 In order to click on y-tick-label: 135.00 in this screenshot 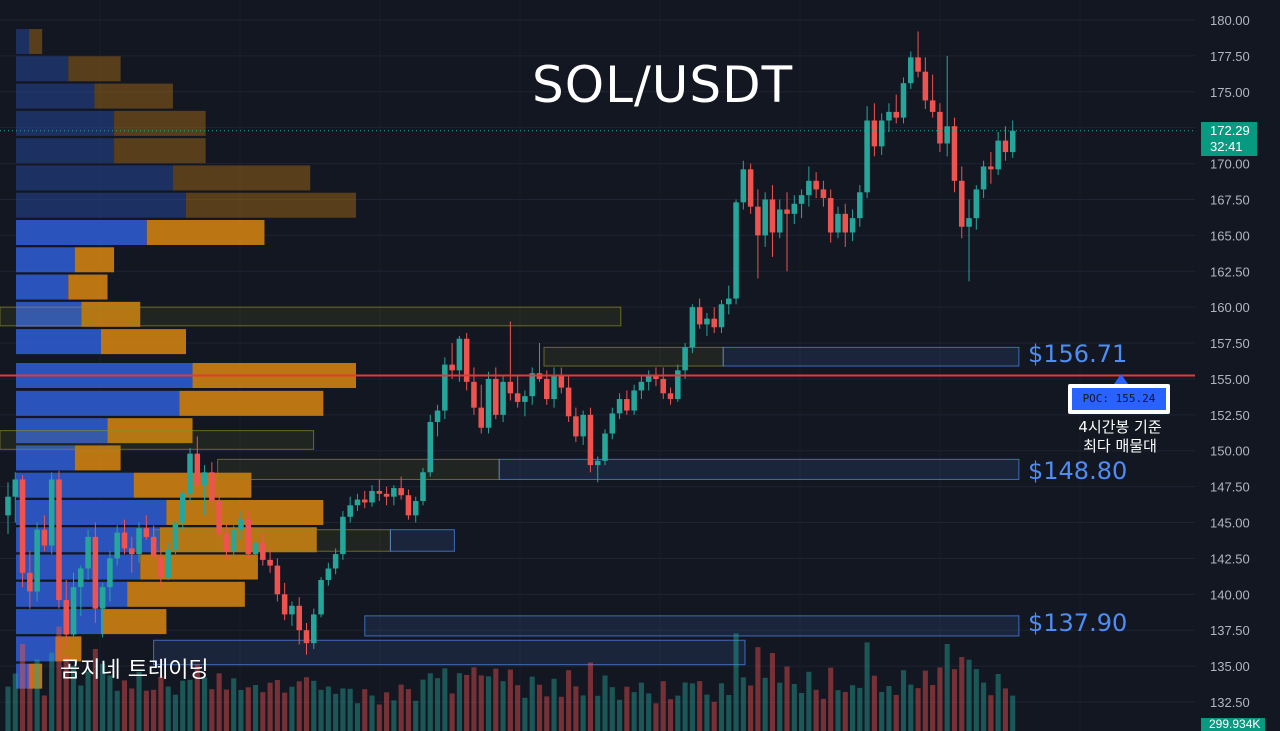, I will do `click(1230, 666)`.